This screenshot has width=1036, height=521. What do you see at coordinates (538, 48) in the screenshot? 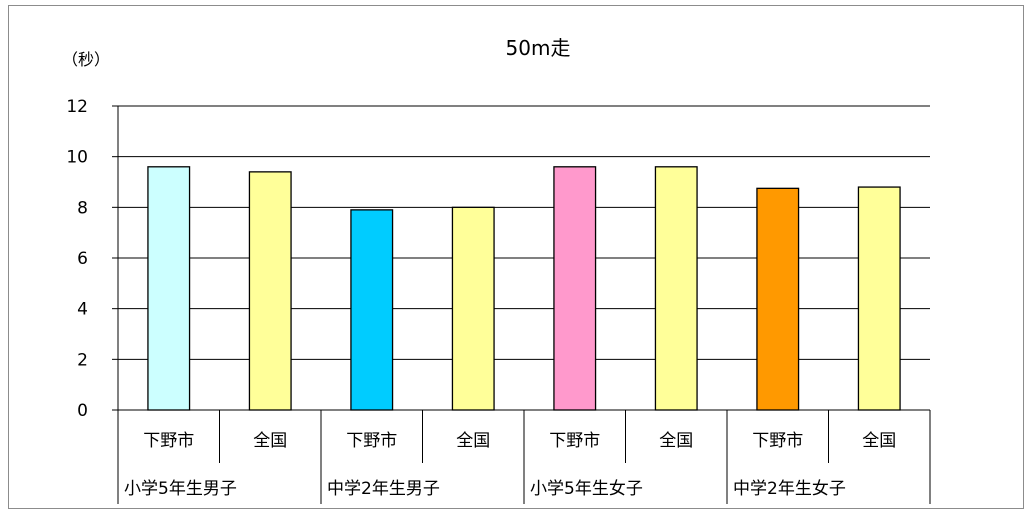
I see `chart-title: 50m走` at bounding box center [538, 48].